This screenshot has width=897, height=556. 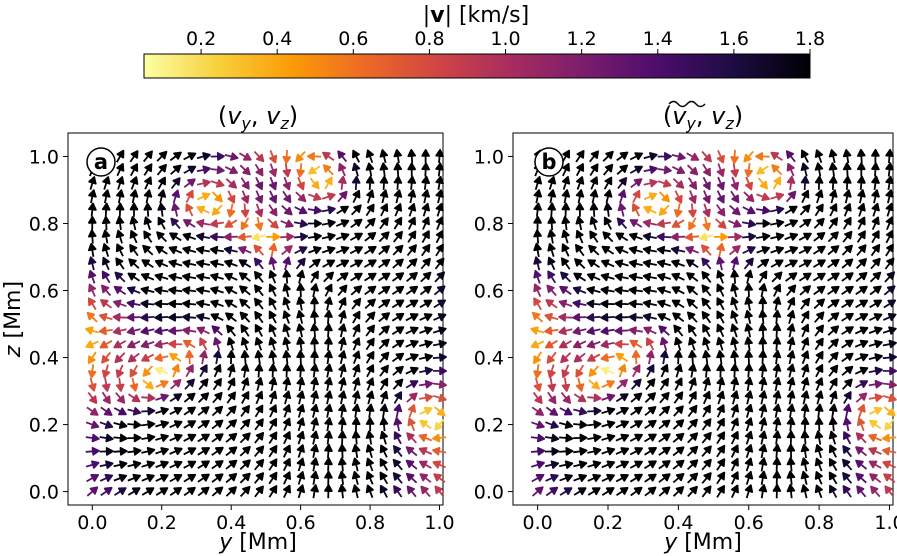 What do you see at coordinates (810, 39) in the screenshot?
I see `colorbar-tick-label-8: 1.8` at bounding box center [810, 39].